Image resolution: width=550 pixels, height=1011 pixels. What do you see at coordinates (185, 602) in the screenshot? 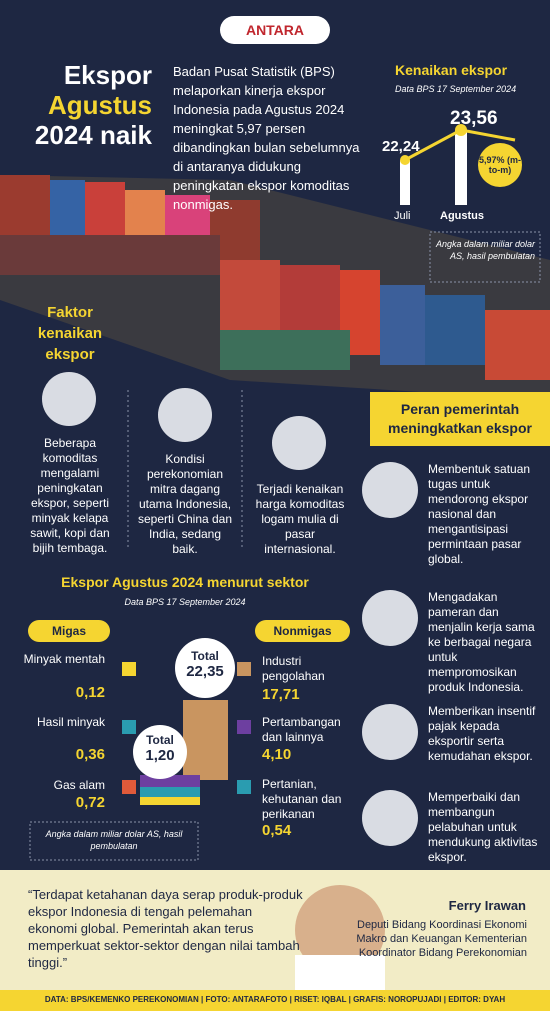
I see `sector-source: Data BPS 17 September 2024` at bounding box center [185, 602].